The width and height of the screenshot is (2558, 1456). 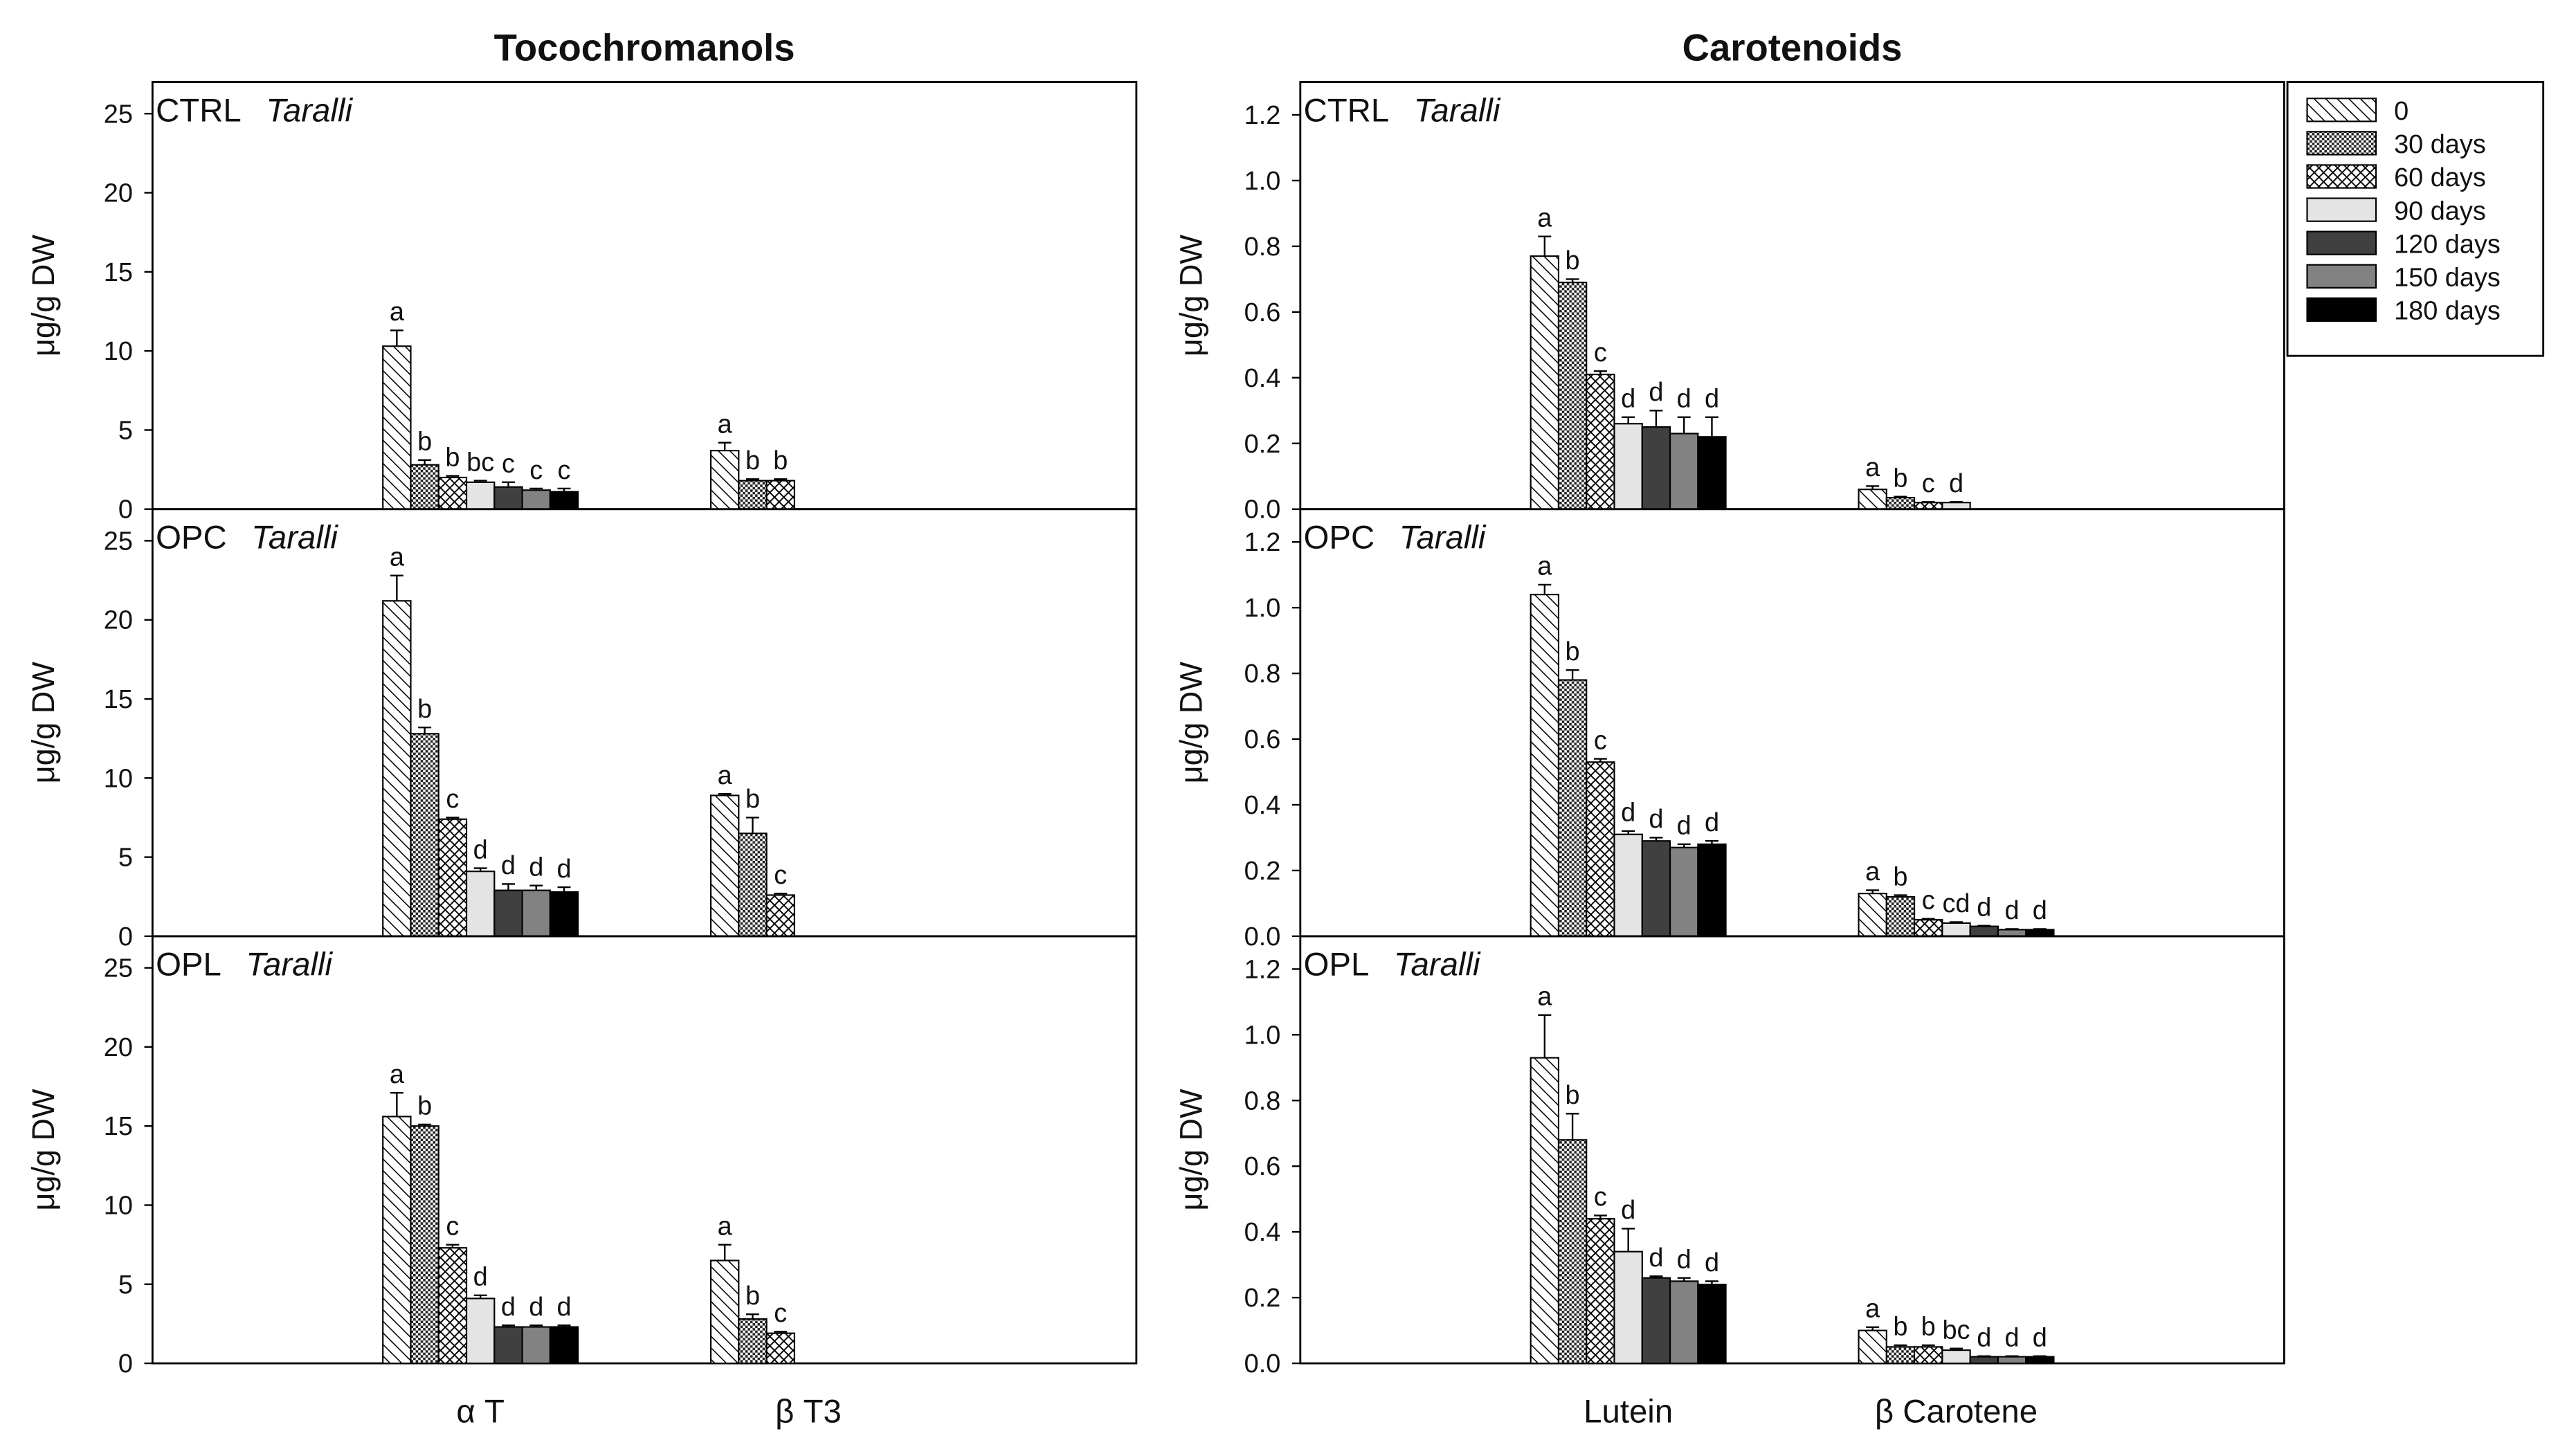 I want to click on panel-label: OPC, so click(x=1339, y=538).